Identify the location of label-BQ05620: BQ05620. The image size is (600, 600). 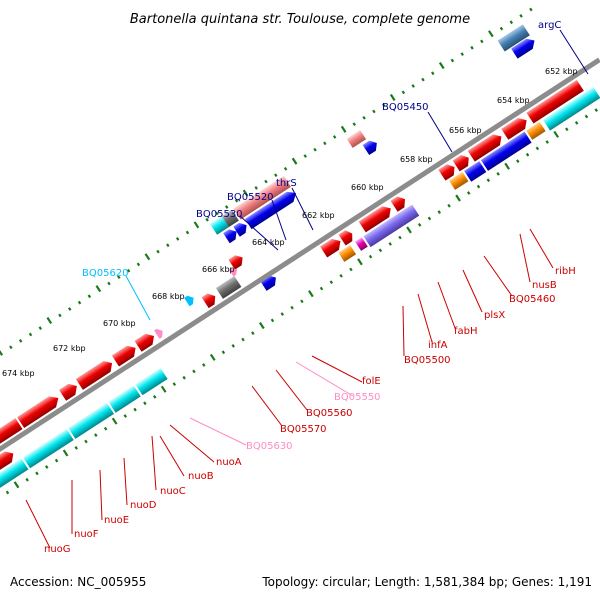
(105, 273).